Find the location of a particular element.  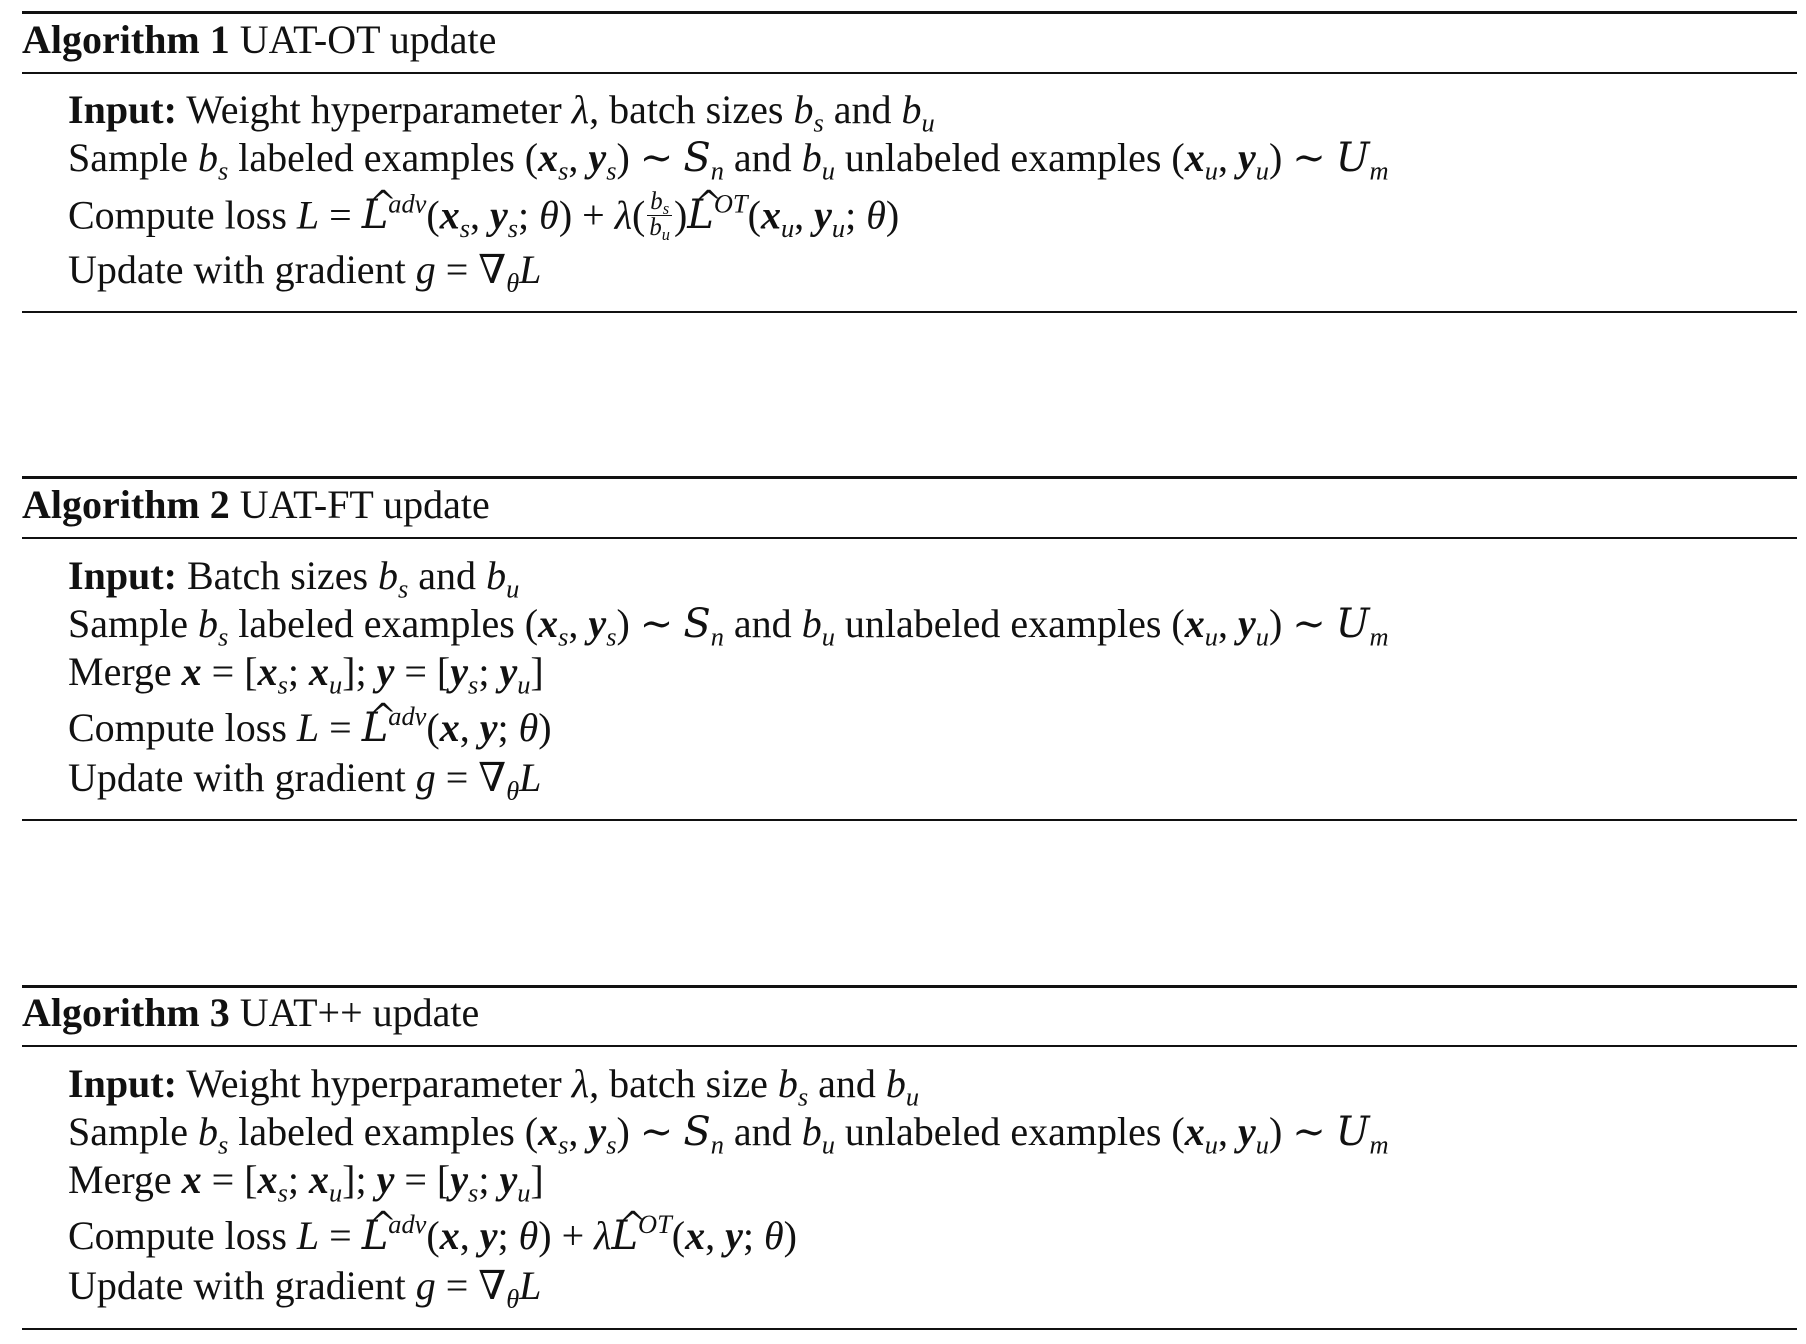

algorithm-label: Algorithm 1 is located at coordinates (126, 39).